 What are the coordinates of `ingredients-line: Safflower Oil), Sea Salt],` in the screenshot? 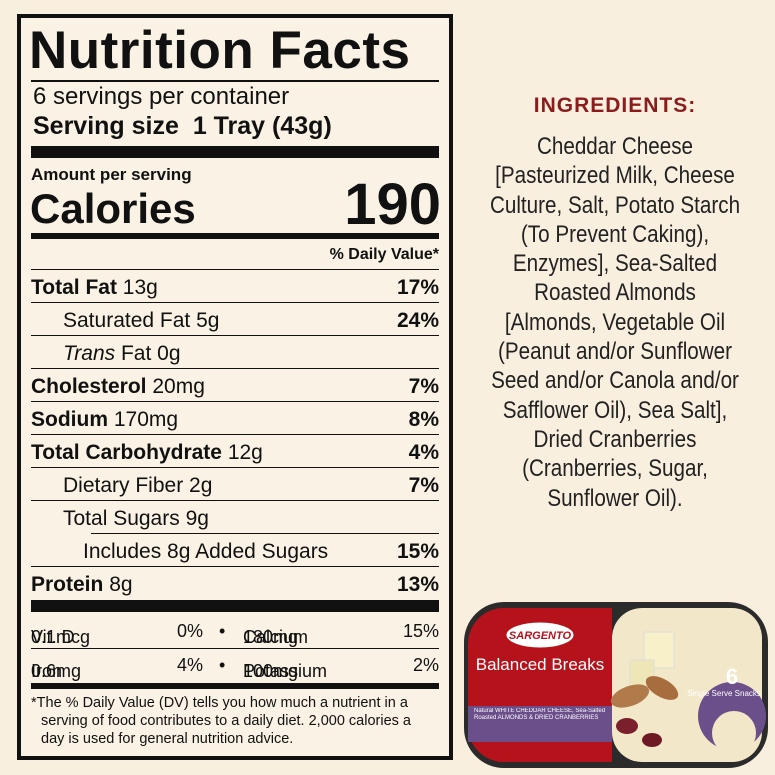 It's located at (615, 410).